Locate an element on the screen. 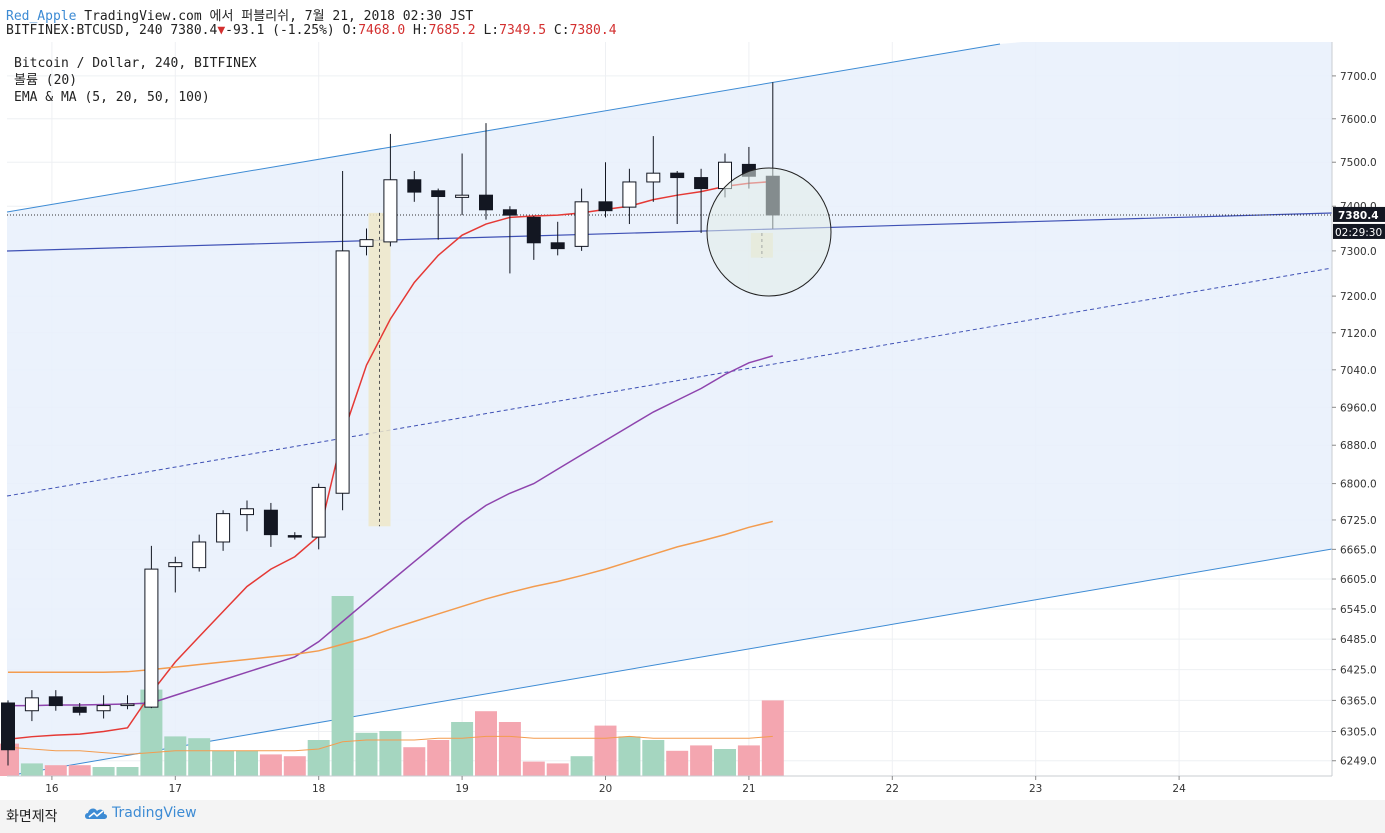 This screenshot has height=833, width=1385. tradingview-logo: TradingView is located at coordinates (140, 813).